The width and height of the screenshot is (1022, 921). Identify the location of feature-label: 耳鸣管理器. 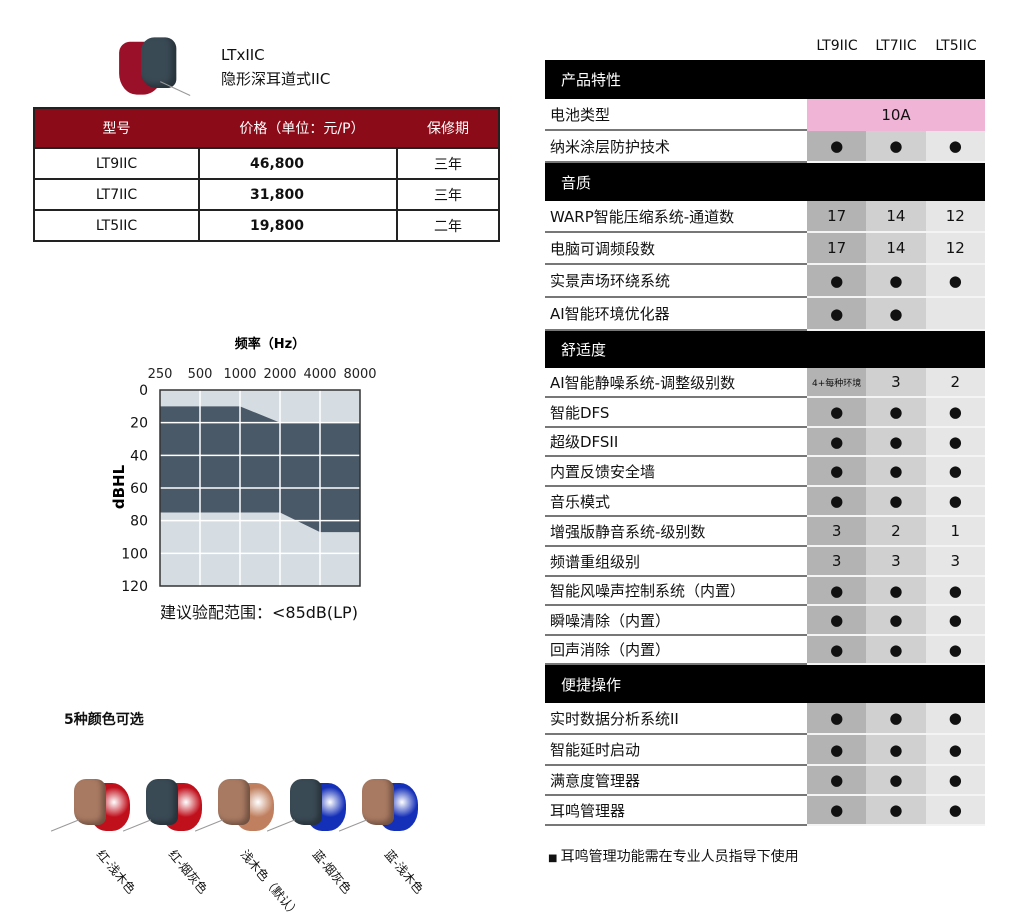
(676, 811).